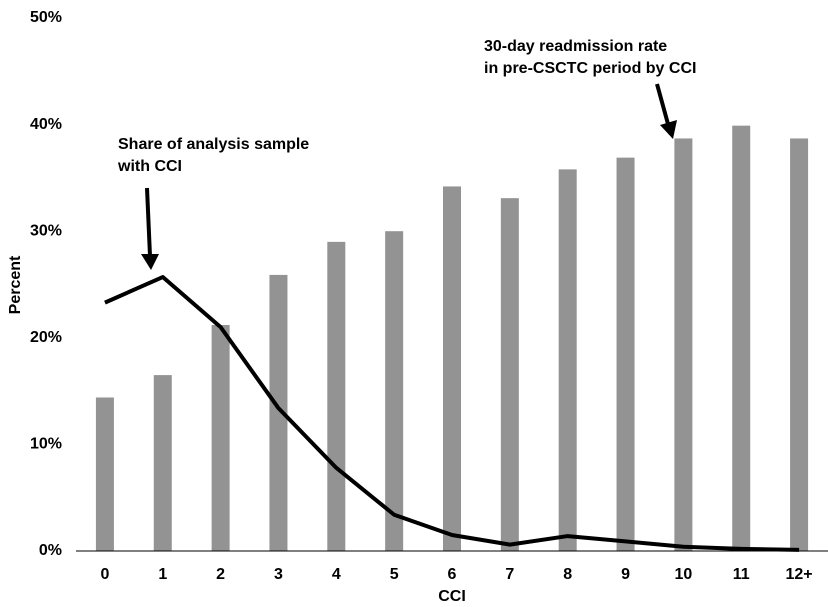 This screenshot has width=828, height=607. Describe the element at coordinates (46, 337) in the screenshot. I see `y-tick-label: 20%` at that location.